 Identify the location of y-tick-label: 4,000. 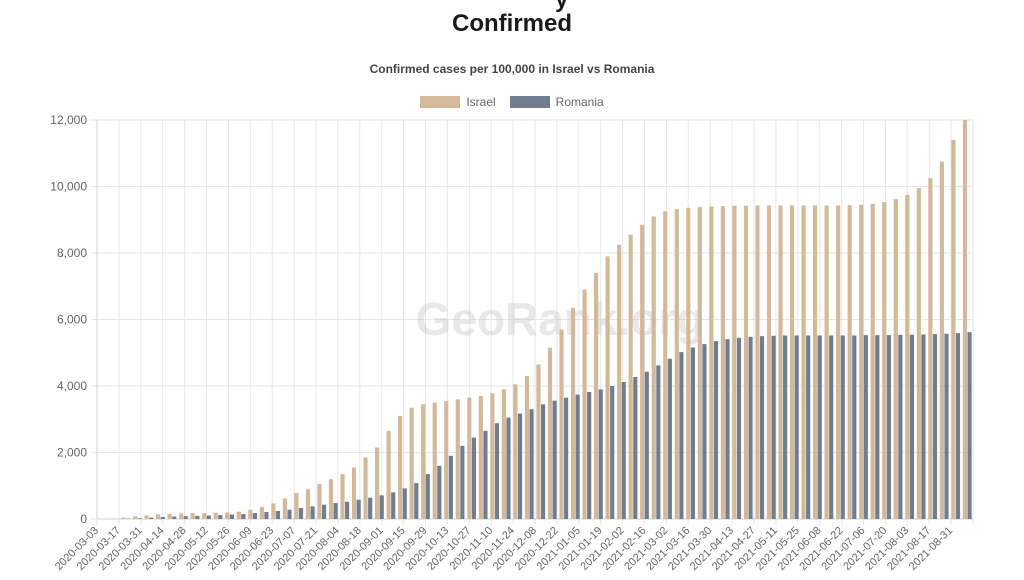
(72, 386).